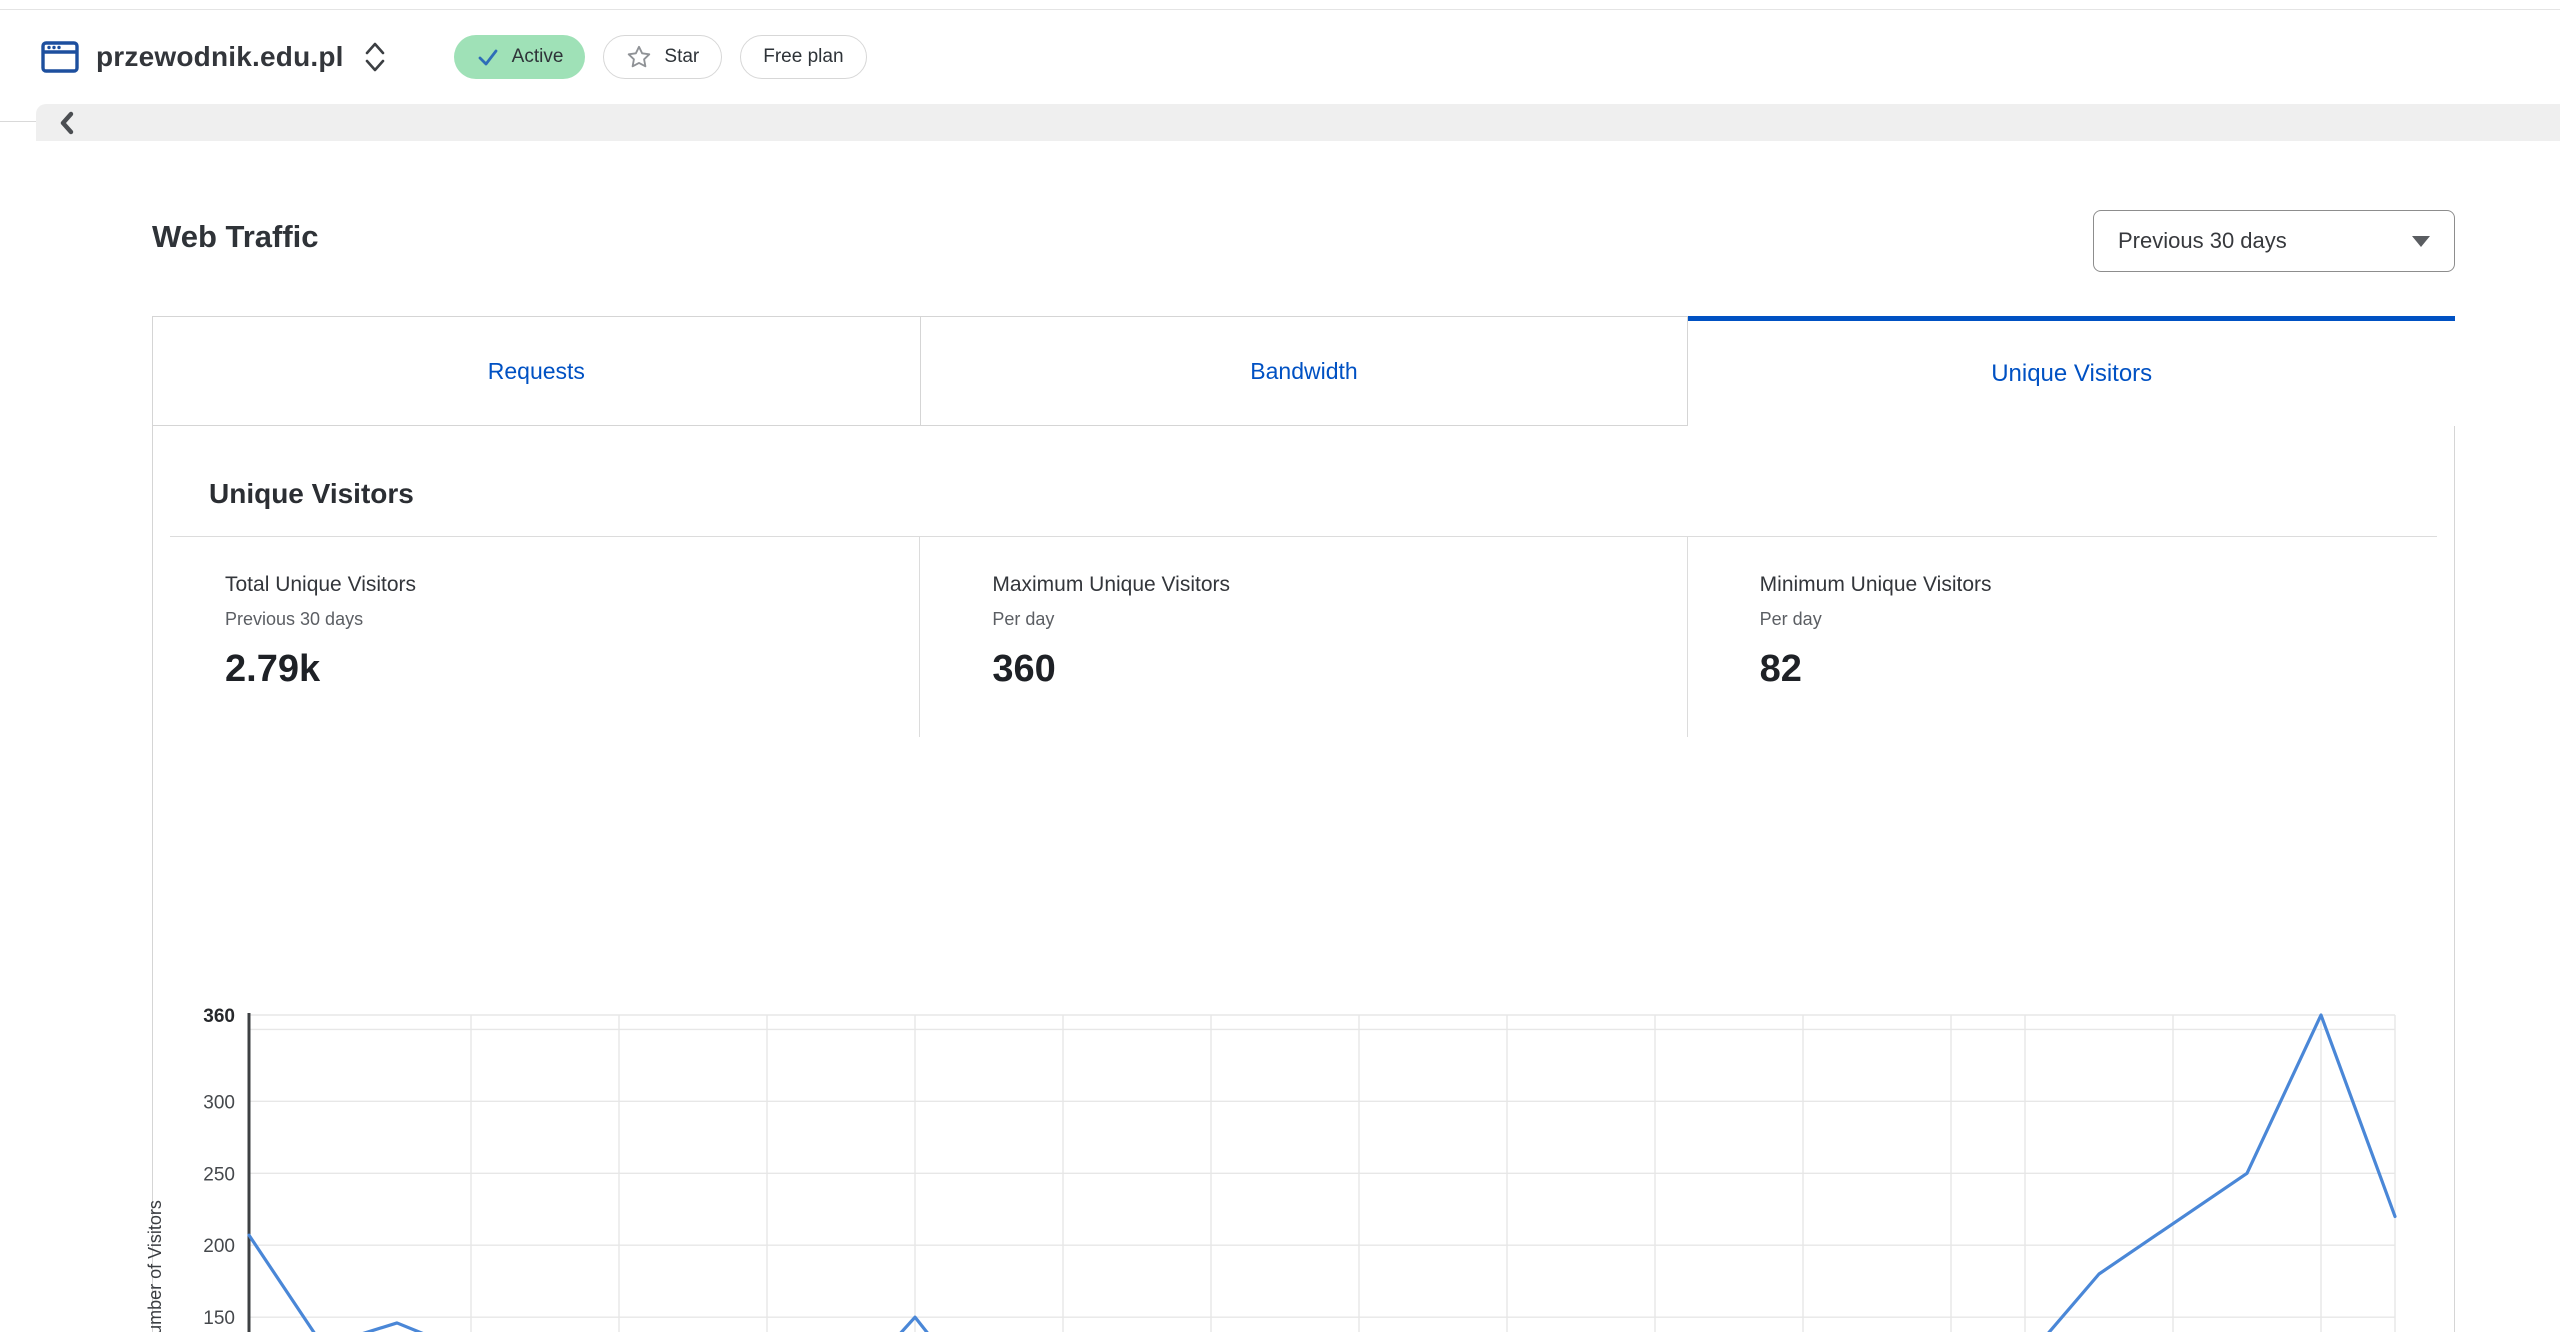 This screenshot has width=2560, height=1332. I want to click on tab-requests: Requests, so click(536, 371).